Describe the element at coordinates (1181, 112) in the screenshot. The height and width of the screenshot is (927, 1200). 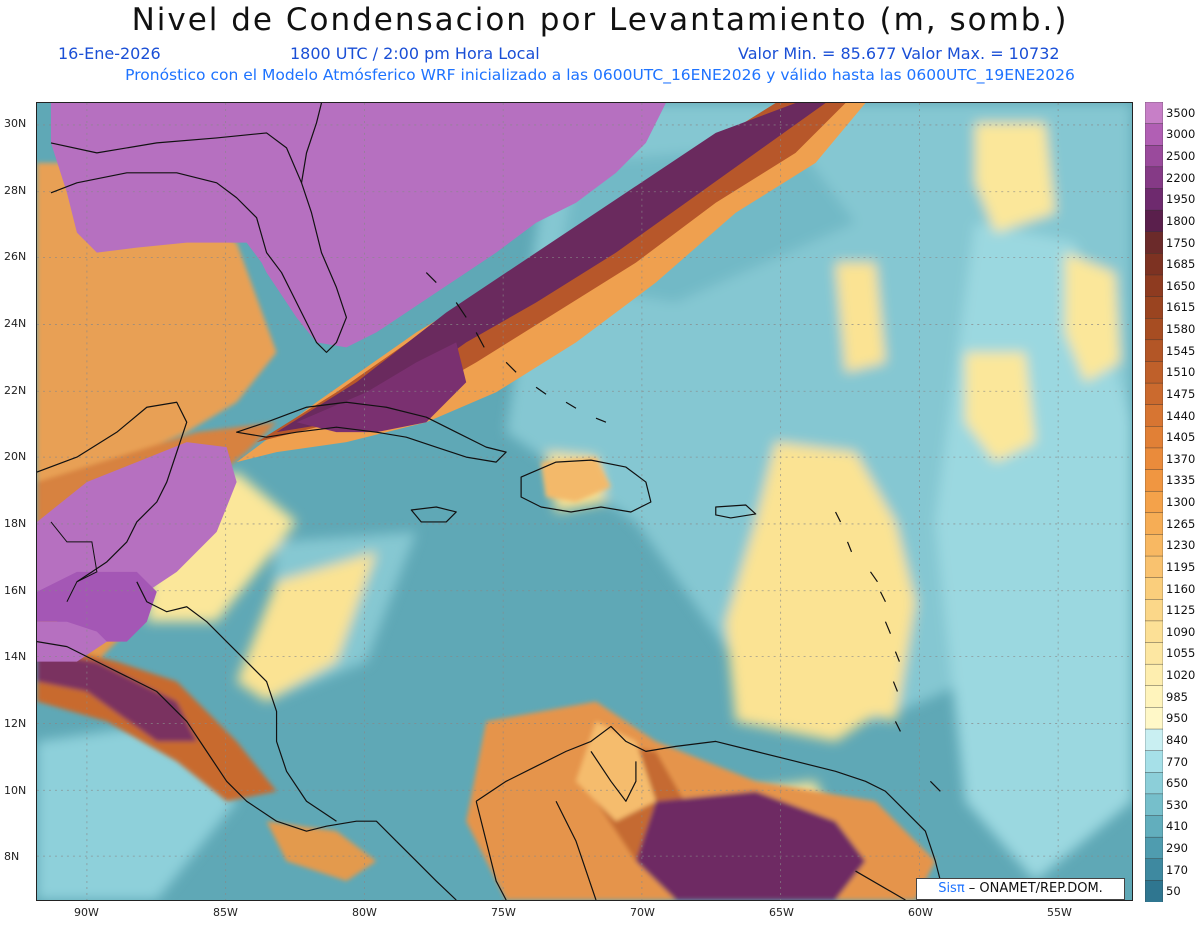
I see `legend-label: 3500` at that location.